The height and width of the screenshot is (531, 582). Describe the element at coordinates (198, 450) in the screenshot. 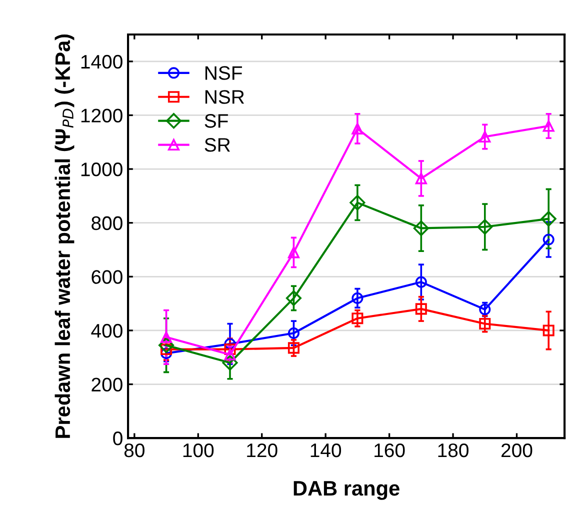

I see `x-tick-label: 100` at that location.